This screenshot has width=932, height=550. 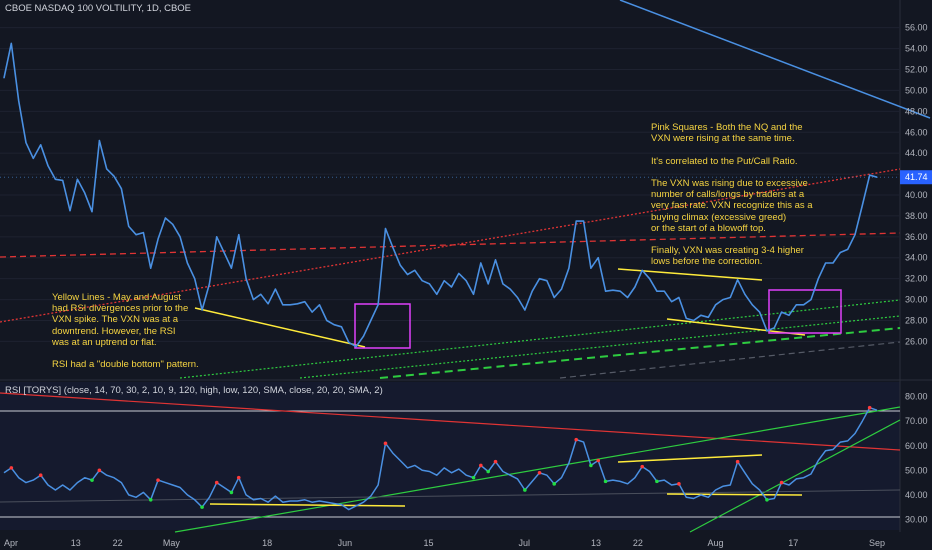 I want to click on x-axis-label: Jun, so click(x=345, y=543).